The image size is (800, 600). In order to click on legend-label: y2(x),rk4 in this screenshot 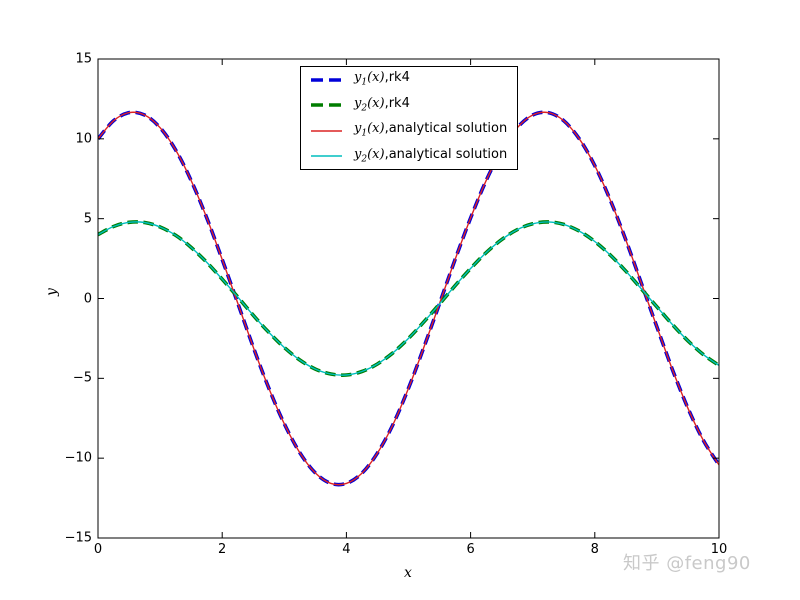, I will do `click(382, 105)`.